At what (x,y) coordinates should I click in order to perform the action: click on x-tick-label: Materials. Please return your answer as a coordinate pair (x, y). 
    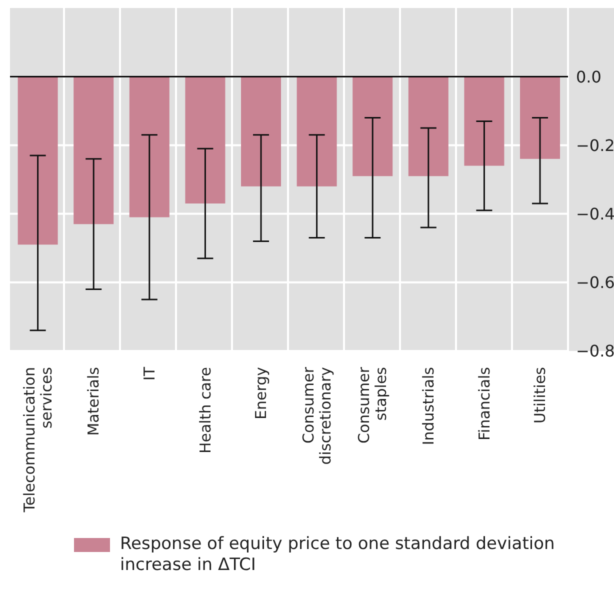
    Looking at the image, I should click on (93, 401).